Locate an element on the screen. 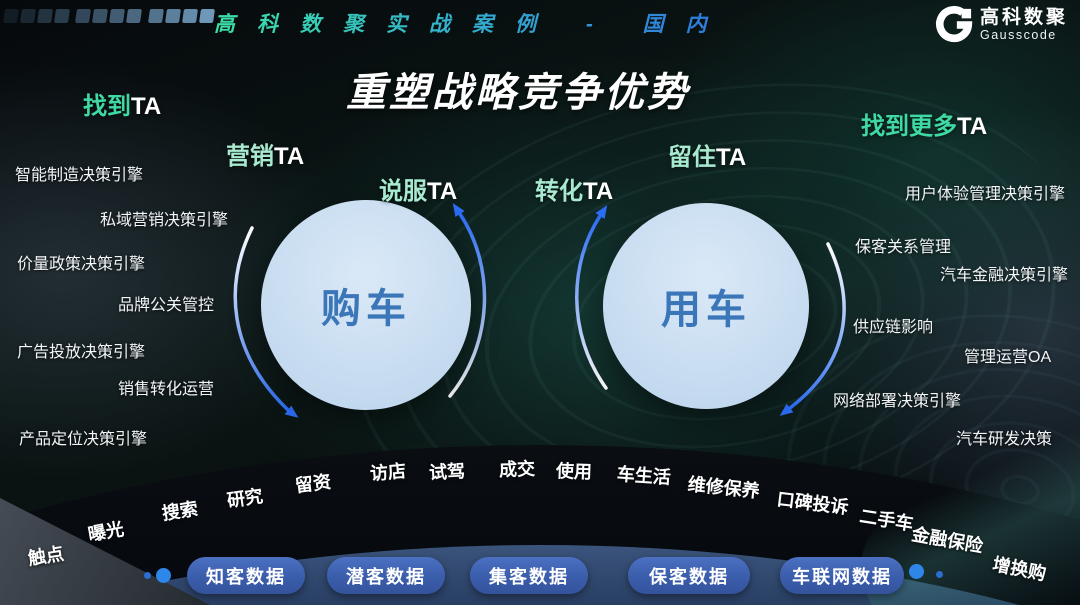 This screenshot has width=1080, height=605. header-bar: 高科数聚实战案例 - 国内 高科数聚 Gausscode is located at coordinates (540, 25).